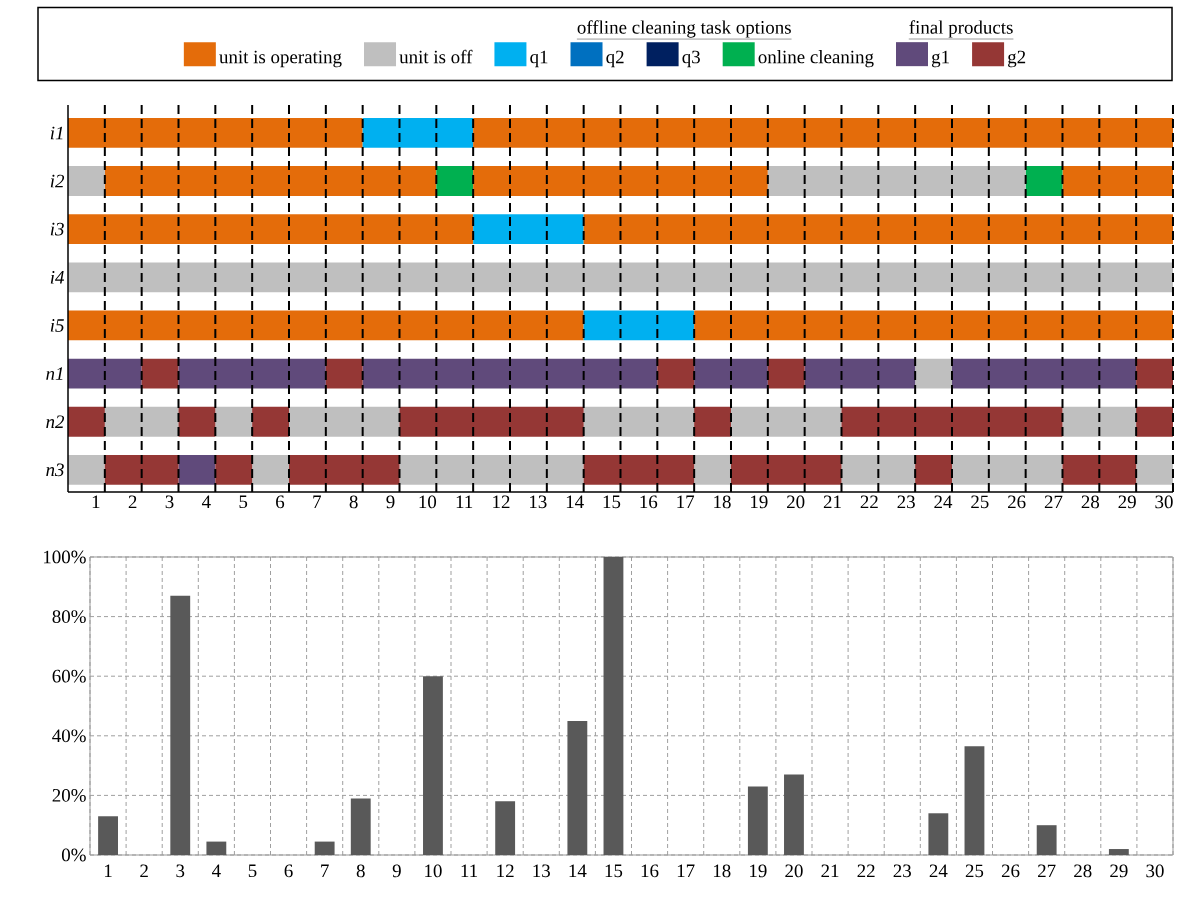 This screenshot has width=1192, height=899. Describe the element at coordinates (57, 181) in the screenshot. I see `y-tick-label: i2` at that location.